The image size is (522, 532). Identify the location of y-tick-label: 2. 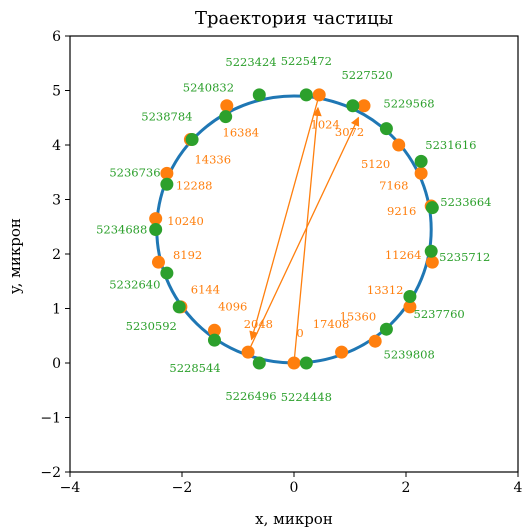
(56, 255).